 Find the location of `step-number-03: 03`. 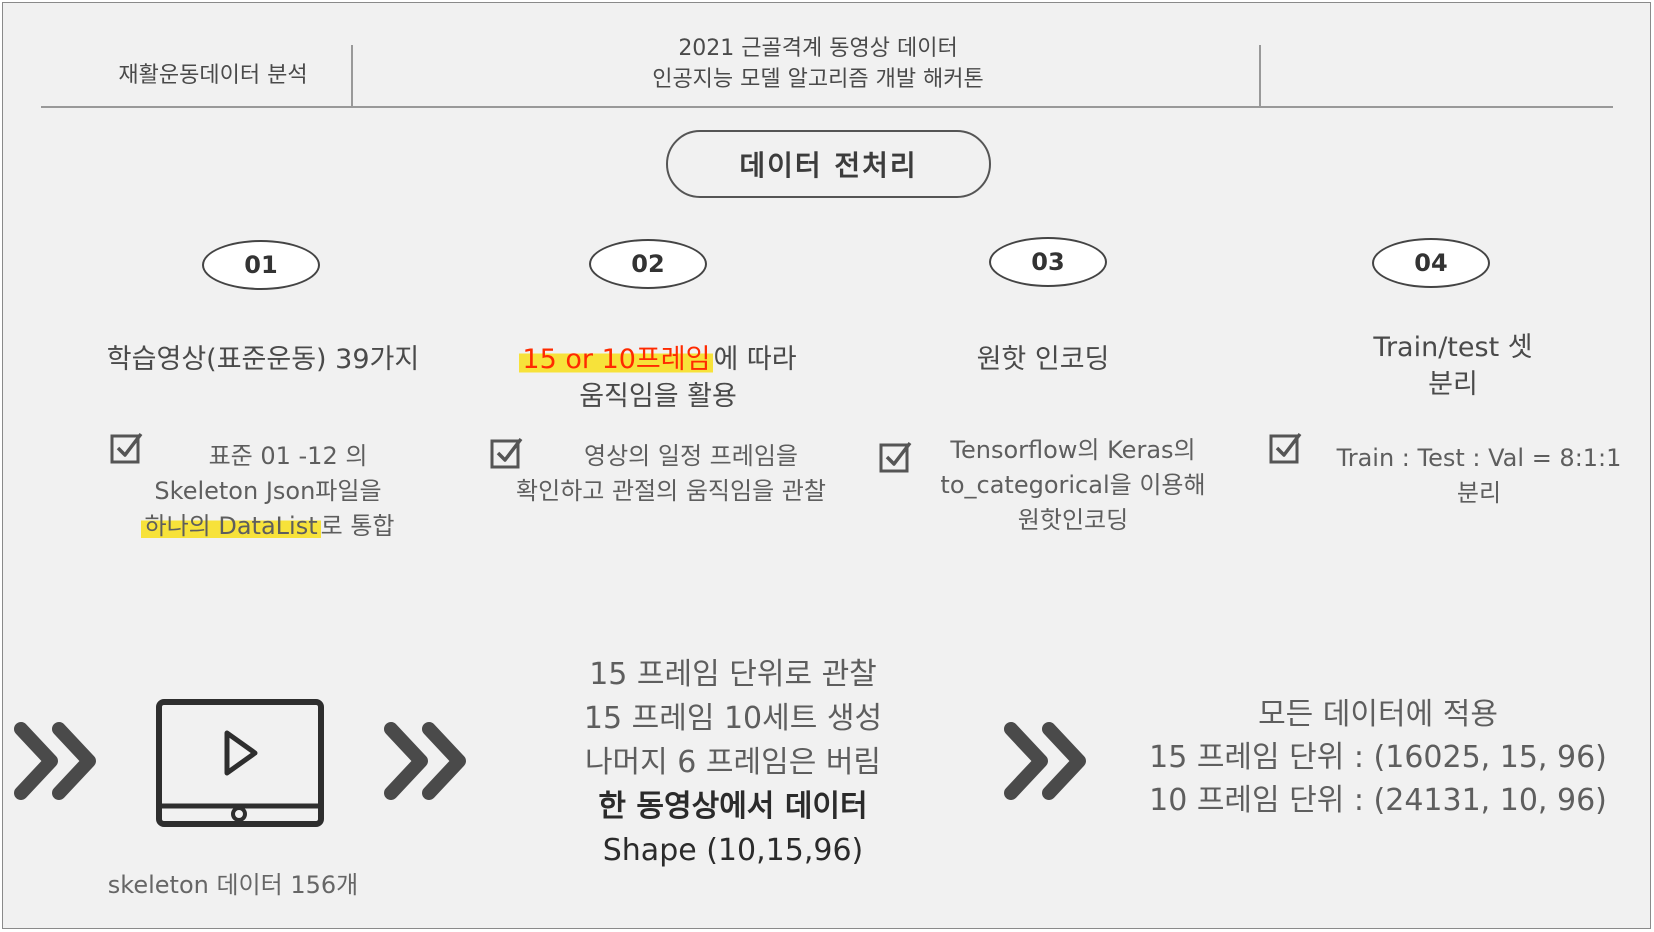

step-number-03: 03 is located at coordinates (1048, 262).